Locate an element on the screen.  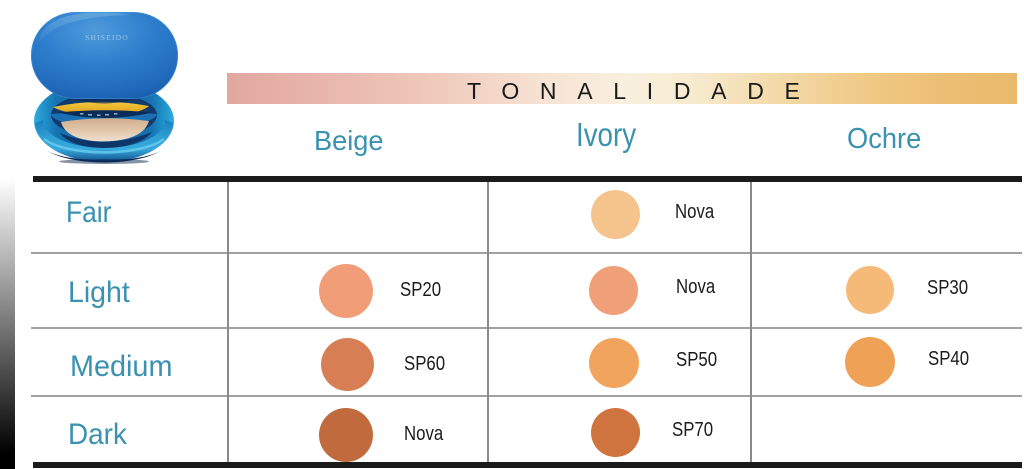
svg-text: SHISEIDO is located at coordinates (107, 37).